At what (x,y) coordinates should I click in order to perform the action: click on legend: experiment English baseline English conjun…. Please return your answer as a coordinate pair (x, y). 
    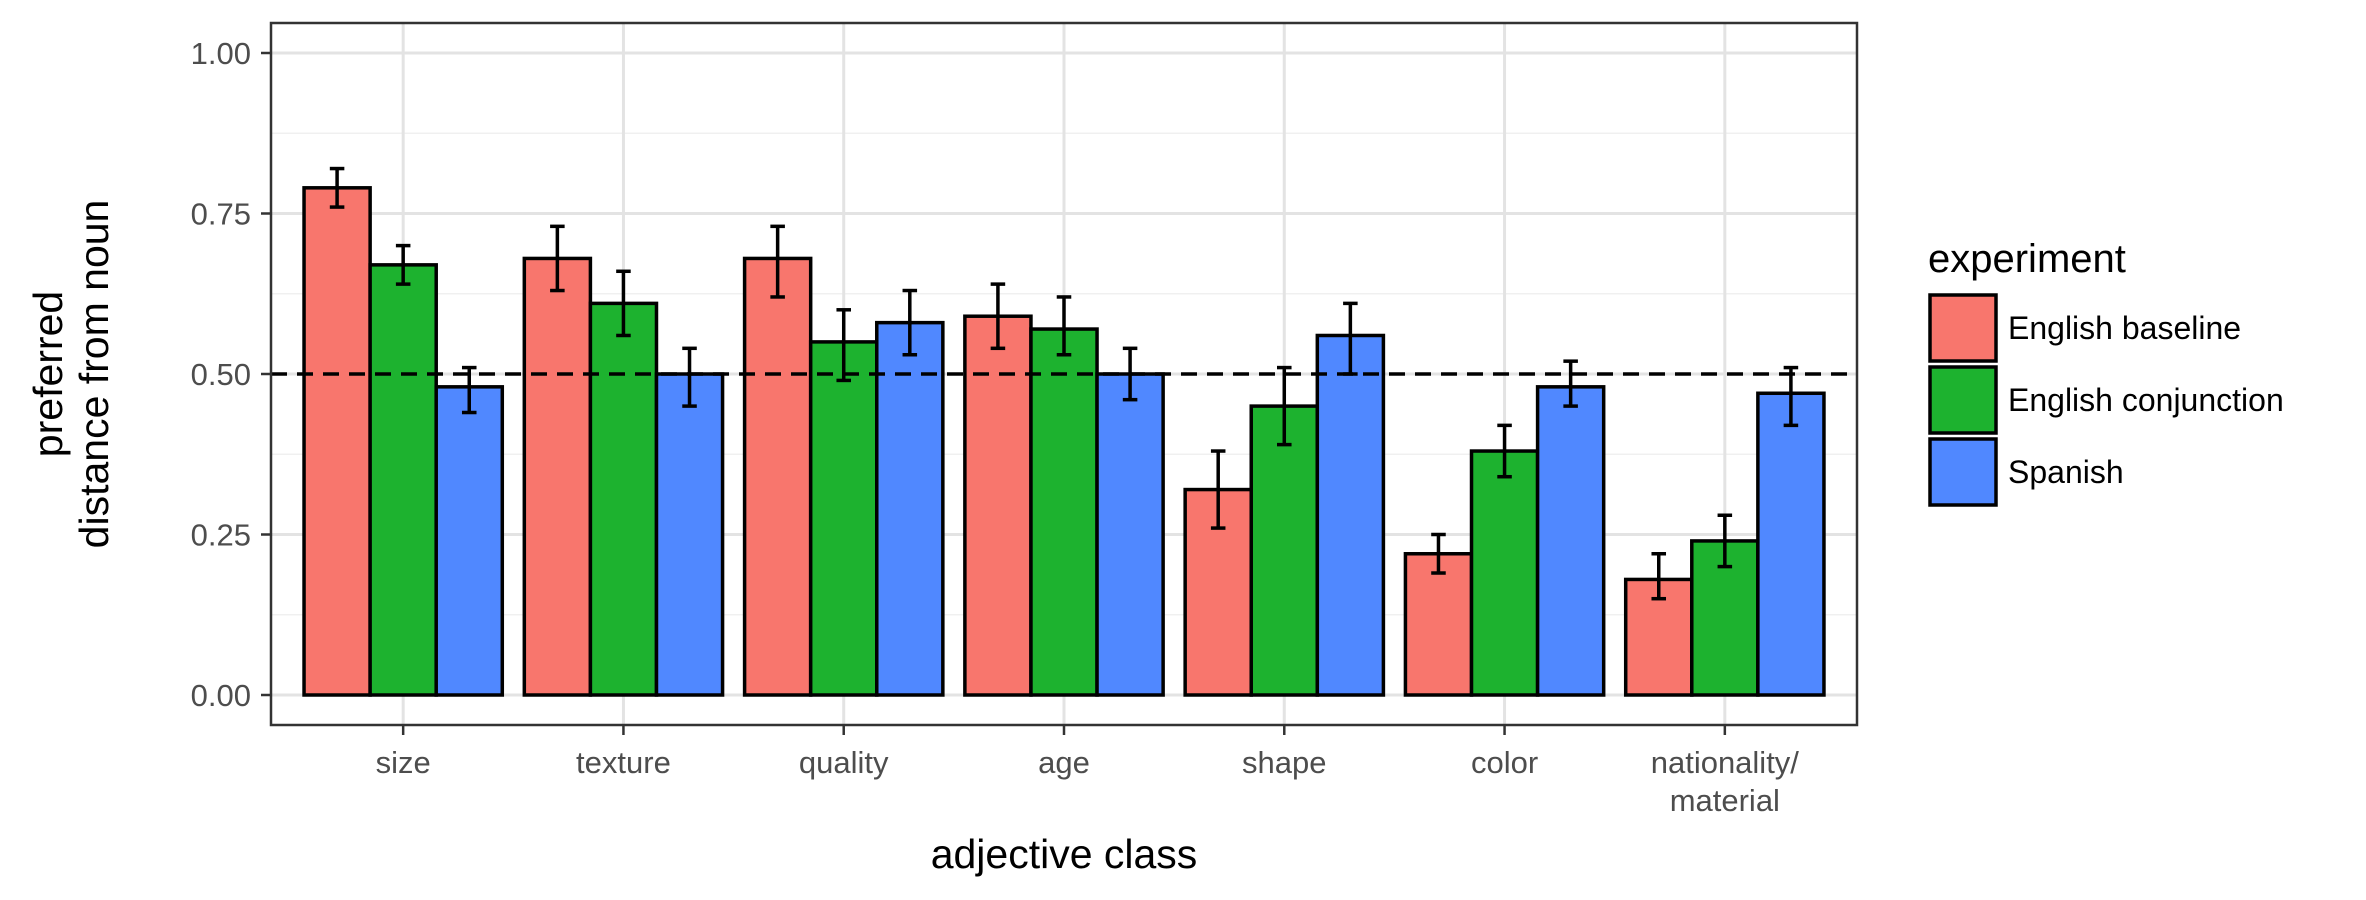
    Looking at the image, I should click on (2106, 372).